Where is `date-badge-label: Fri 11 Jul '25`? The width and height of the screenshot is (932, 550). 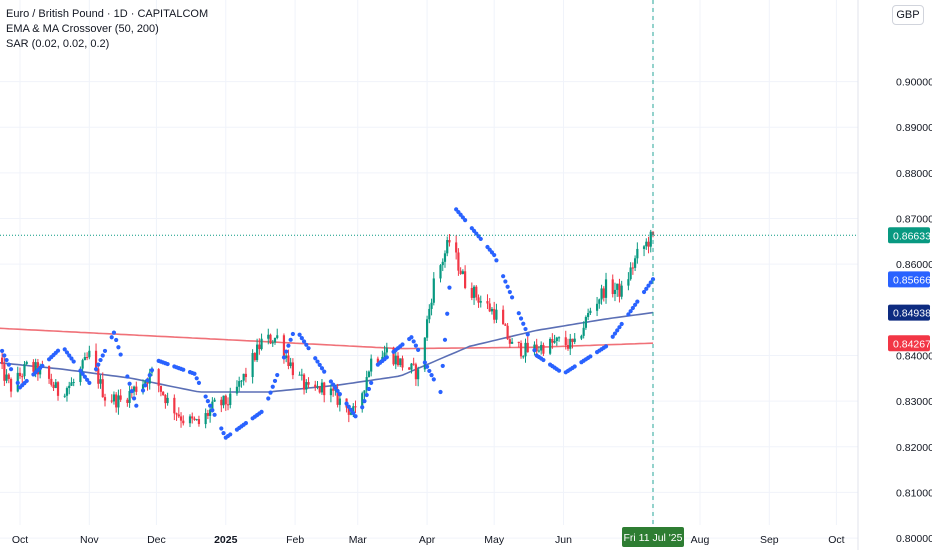
date-badge-label: Fri 11 Jul '25 is located at coordinates (652, 538).